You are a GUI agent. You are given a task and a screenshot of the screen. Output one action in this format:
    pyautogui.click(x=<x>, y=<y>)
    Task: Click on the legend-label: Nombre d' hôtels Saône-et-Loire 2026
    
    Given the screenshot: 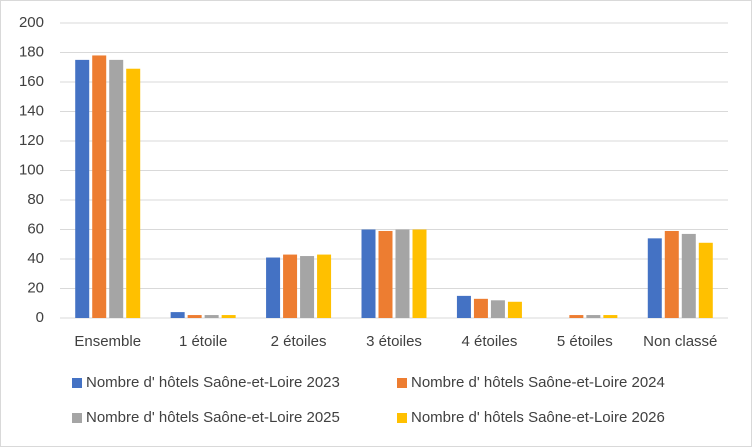 What is the action you would take?
    pyautogui.click(x=538, y=417)
    